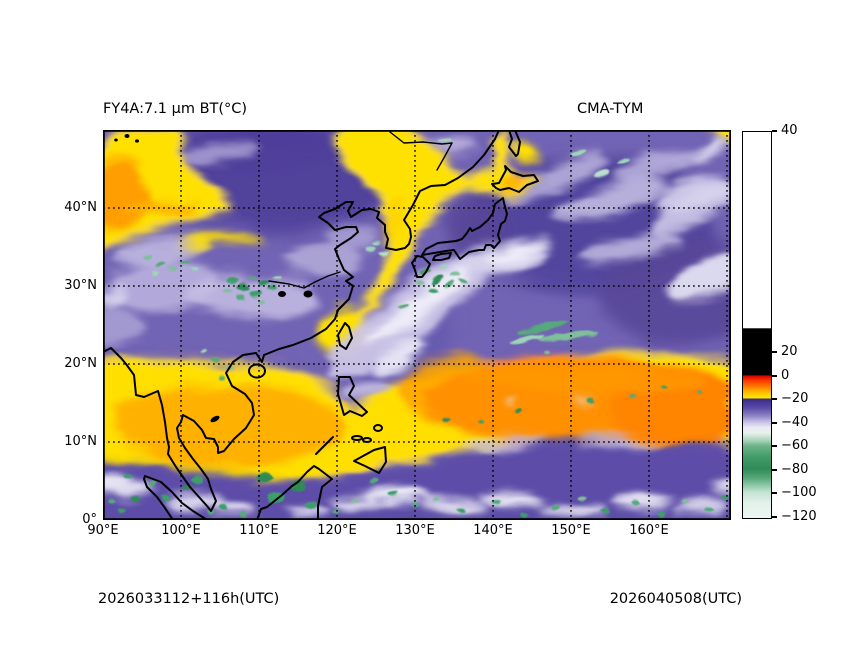  I want to click on mindanao-coast, so click(370, 460).